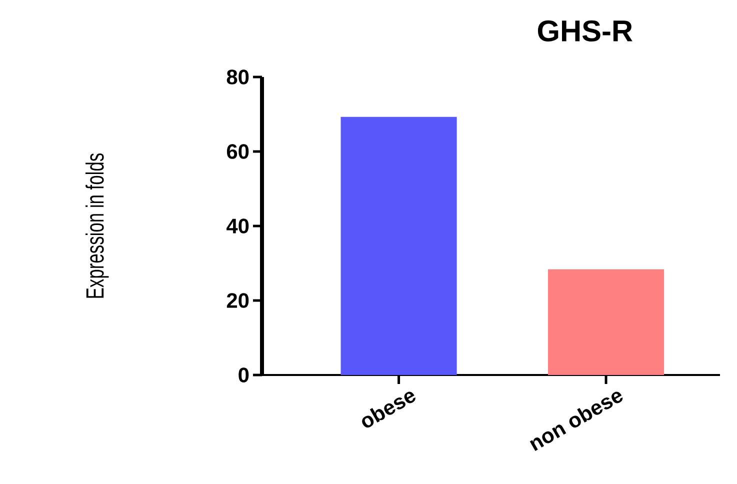 Image resolution: width=737 pixels, height=484 pixels. I want to click on y-tick-label: 80, so click(237, 77).